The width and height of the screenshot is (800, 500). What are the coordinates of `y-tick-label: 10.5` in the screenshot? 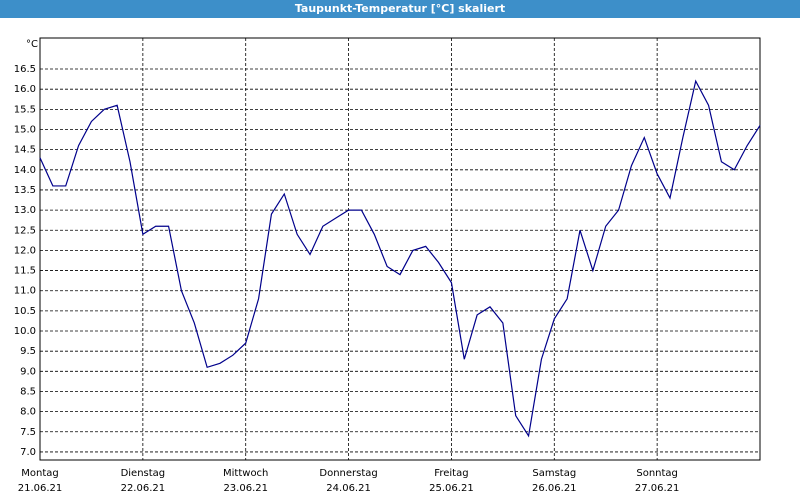 It's located at (25, 311).